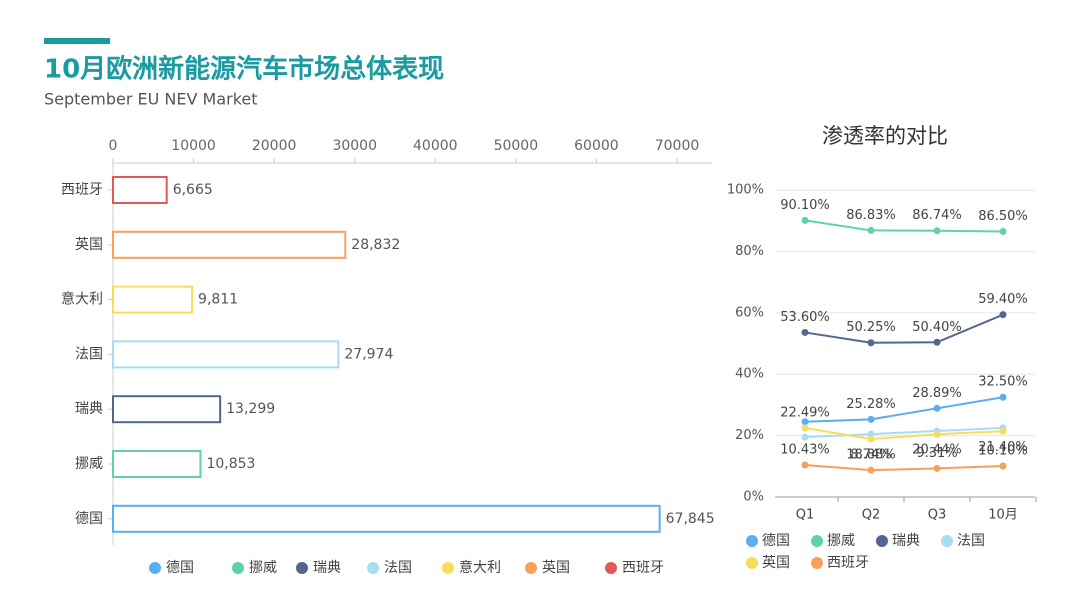 The width and height of the screenshot is (1080, 606). What do you see at coordinates (218, 300) in the screenshot?
I see `value-label: 9,811` at bounding box center [218, 300].